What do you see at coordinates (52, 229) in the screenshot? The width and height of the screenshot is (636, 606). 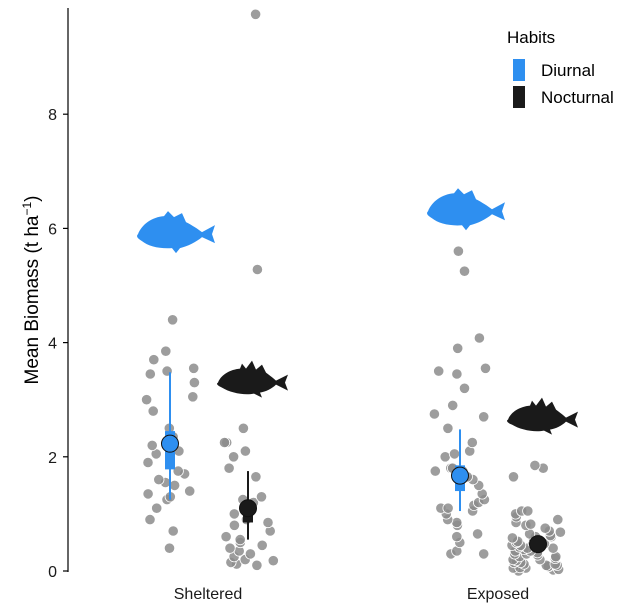 I see `y-tick-label: 6` at bounding box center [52, 229].